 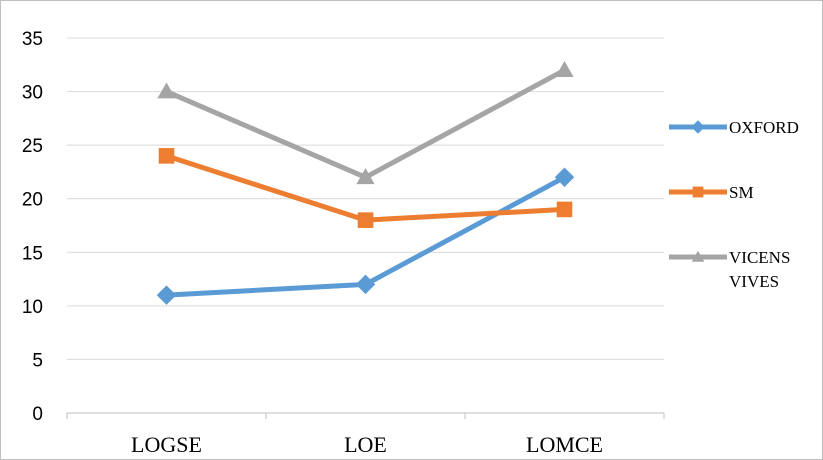 What do you see at coordinates (698, 256) in the screenshot?
I see `legend-marker-vicens-vives` at bounding box center [698, 256].